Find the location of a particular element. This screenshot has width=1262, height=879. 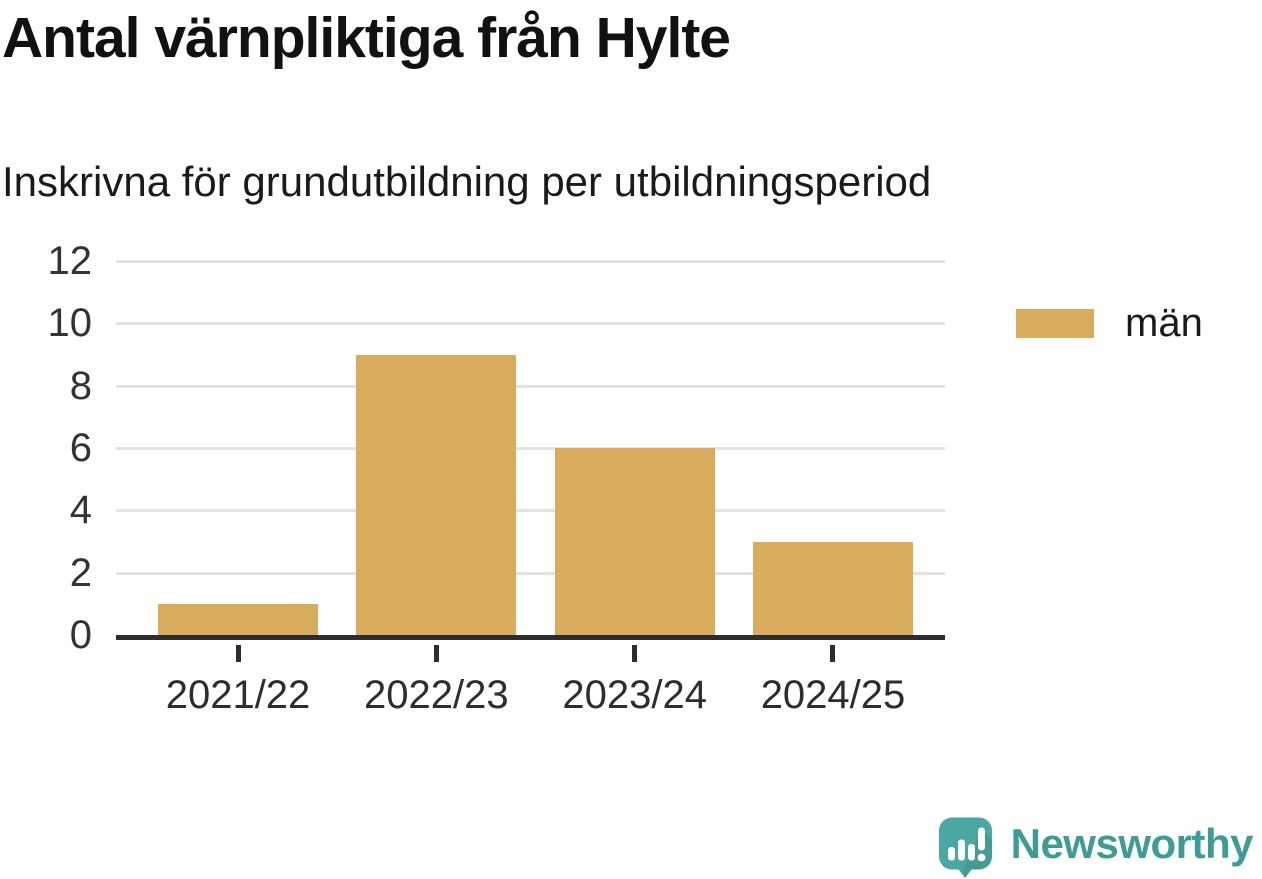

page-title: Antal värnpliktiga från Hylte is located at coordinates (366, 38).